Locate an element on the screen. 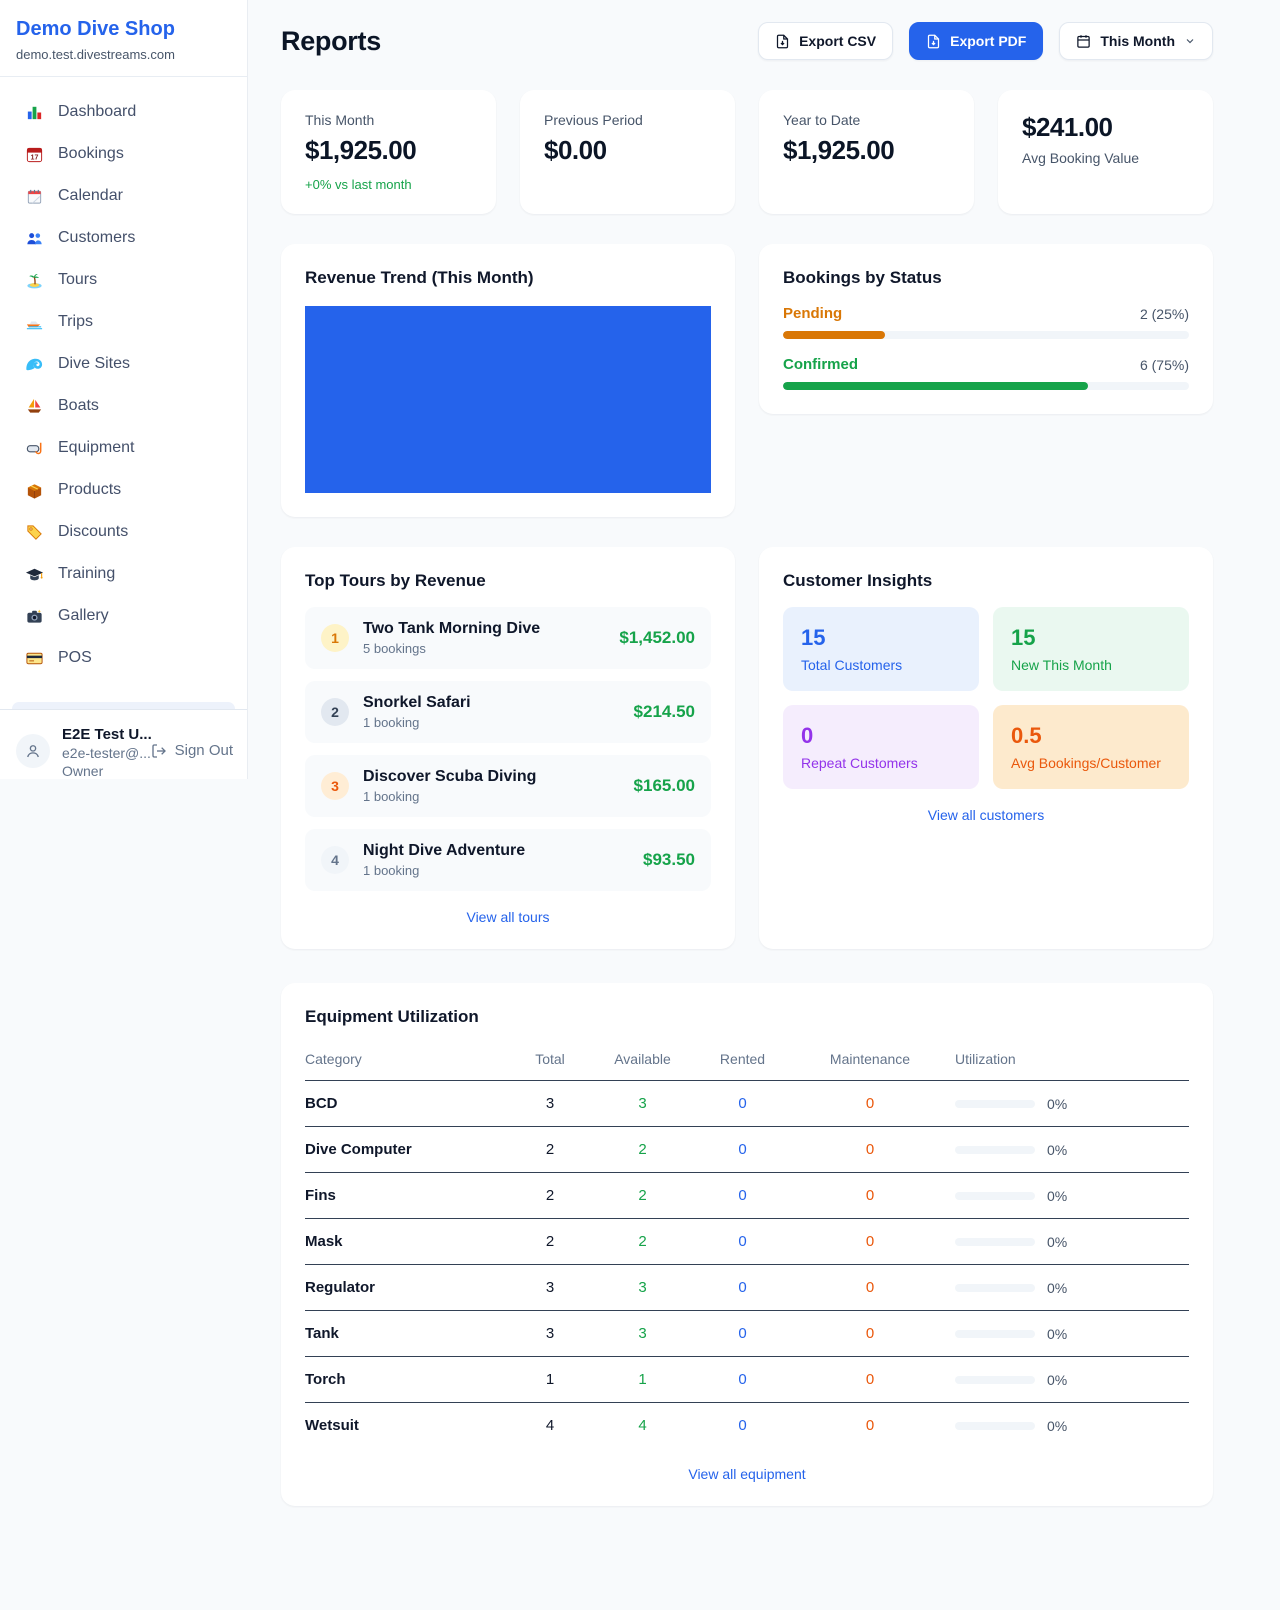  insight-tile-total-customers: 15 Total Customers is located at coordinates (881, 649).